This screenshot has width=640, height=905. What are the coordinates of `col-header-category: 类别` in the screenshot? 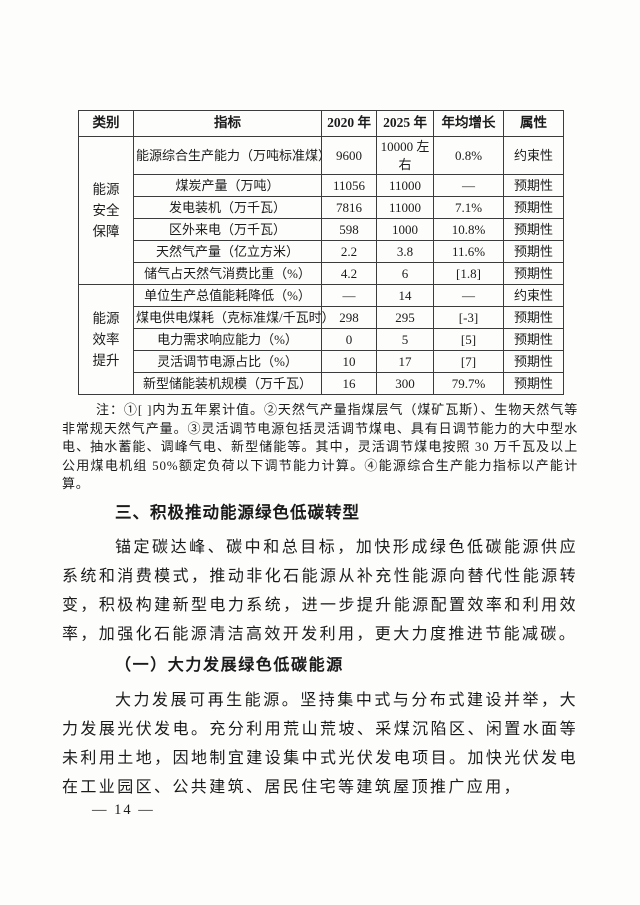 It's located at (106, 123).